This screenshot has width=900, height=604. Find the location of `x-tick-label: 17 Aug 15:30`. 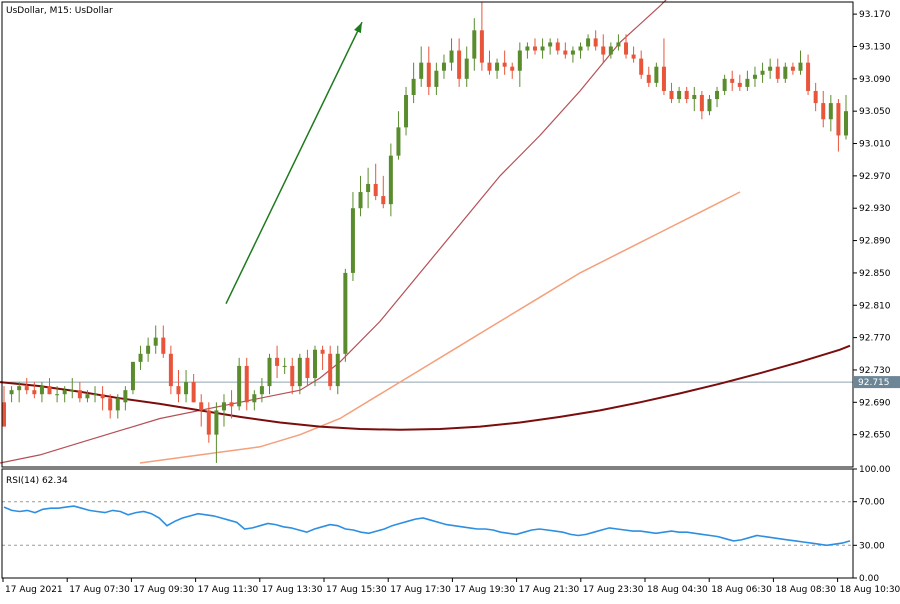

x-tick-label: 17 Aug 15:30 is located at coordinates (356, 590).